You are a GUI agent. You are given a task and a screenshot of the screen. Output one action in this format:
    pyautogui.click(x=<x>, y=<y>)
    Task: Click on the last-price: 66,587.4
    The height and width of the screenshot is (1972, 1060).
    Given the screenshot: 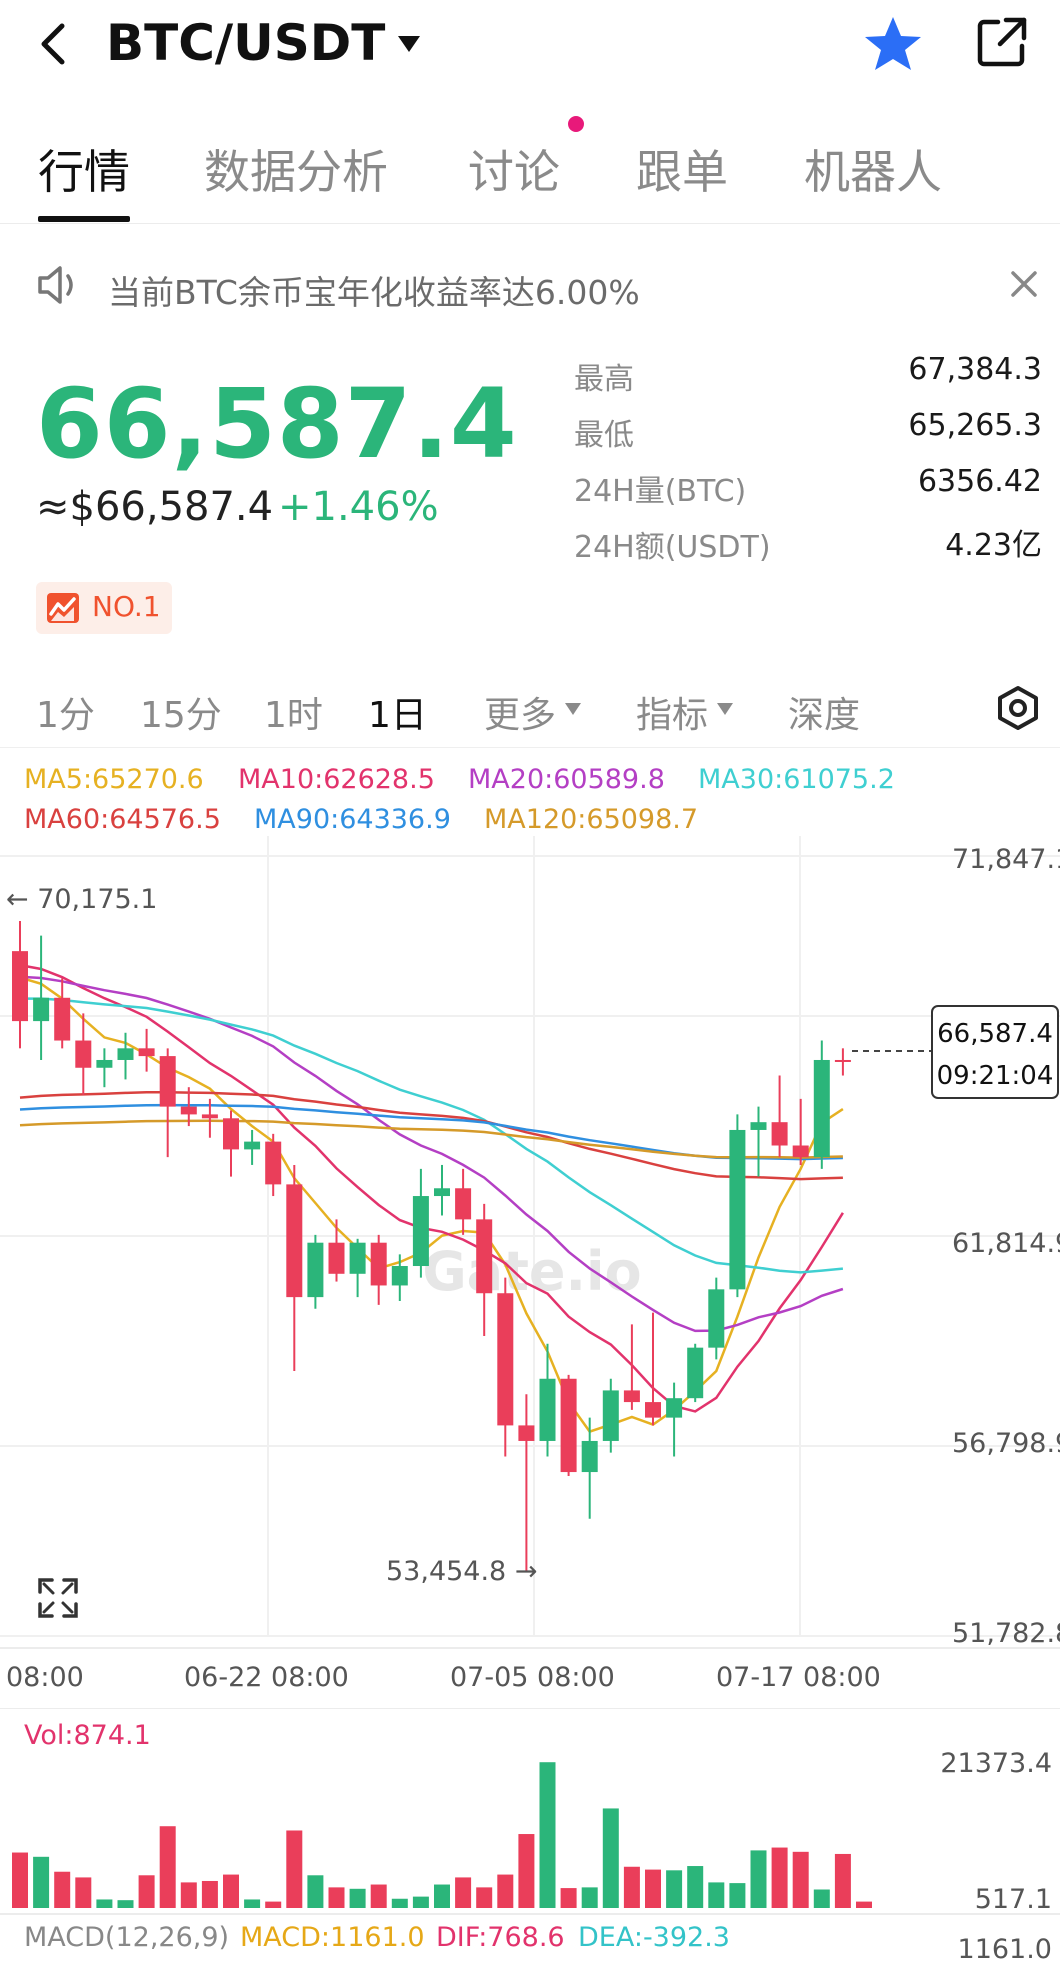 What is the action you would take?
    pyautogui.click(x=277, y=424)
    